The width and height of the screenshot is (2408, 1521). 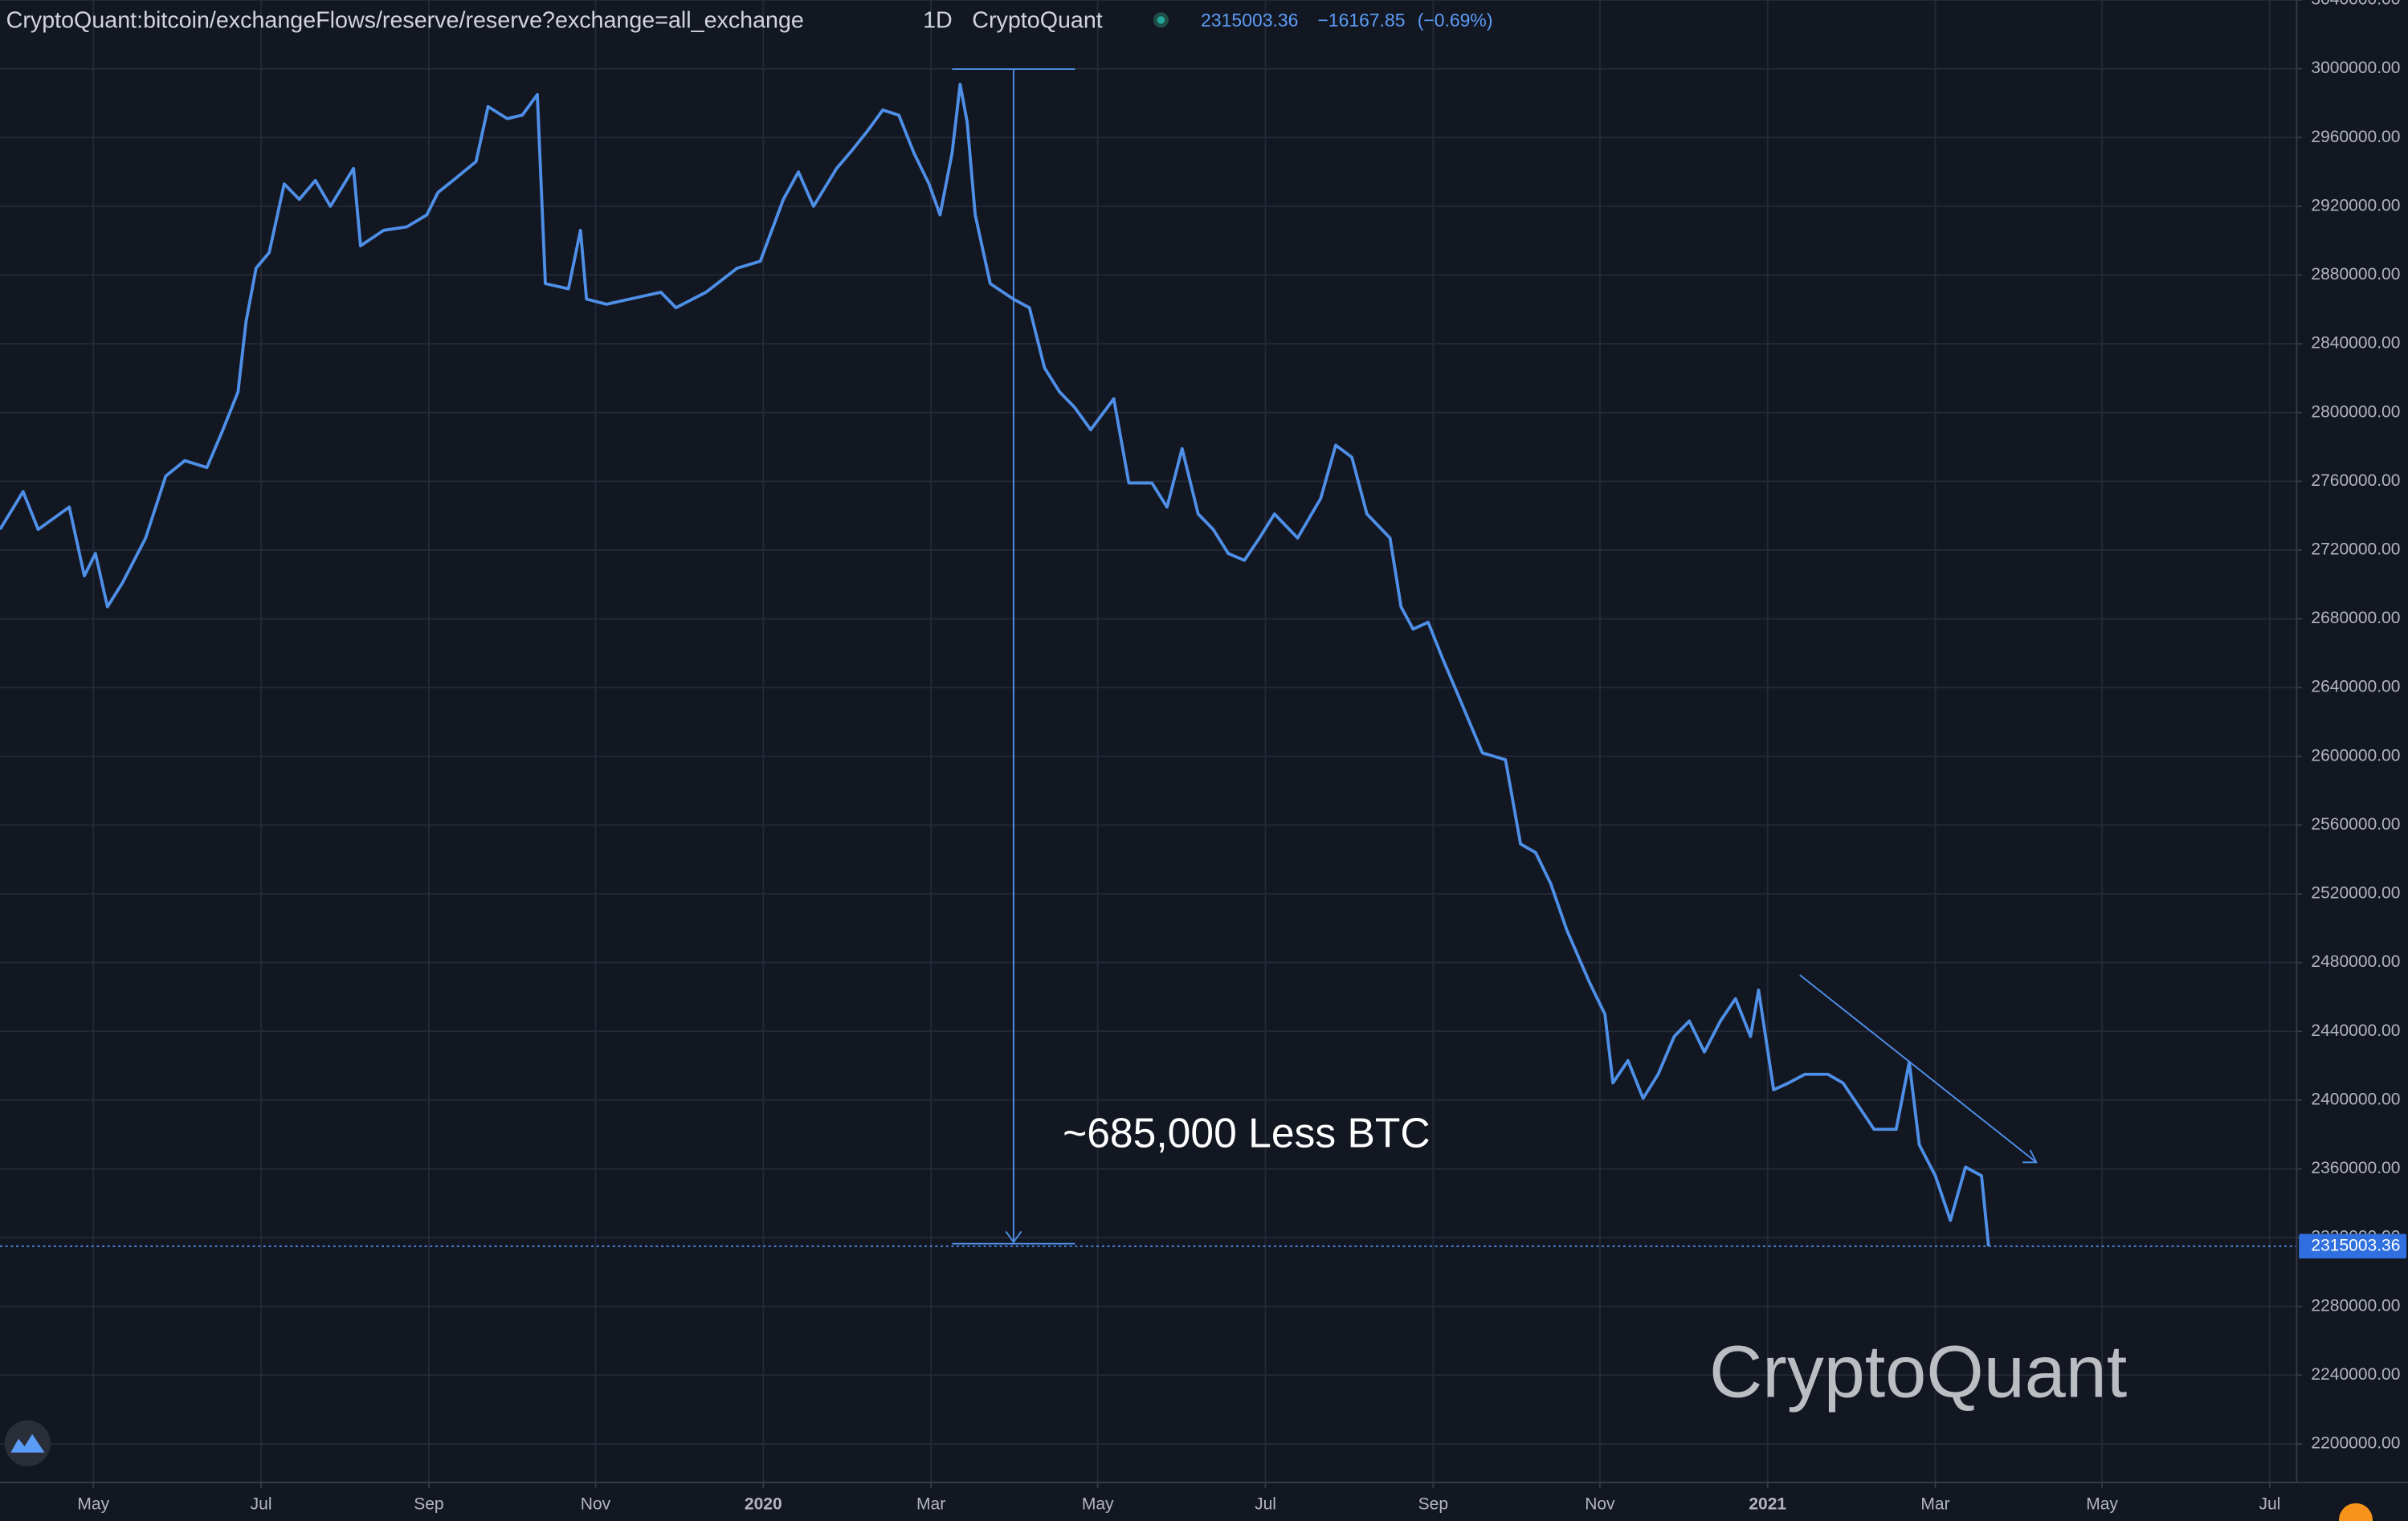 I want to click on header-change-percent: (−0.69%), so click(x=1455, y=20).